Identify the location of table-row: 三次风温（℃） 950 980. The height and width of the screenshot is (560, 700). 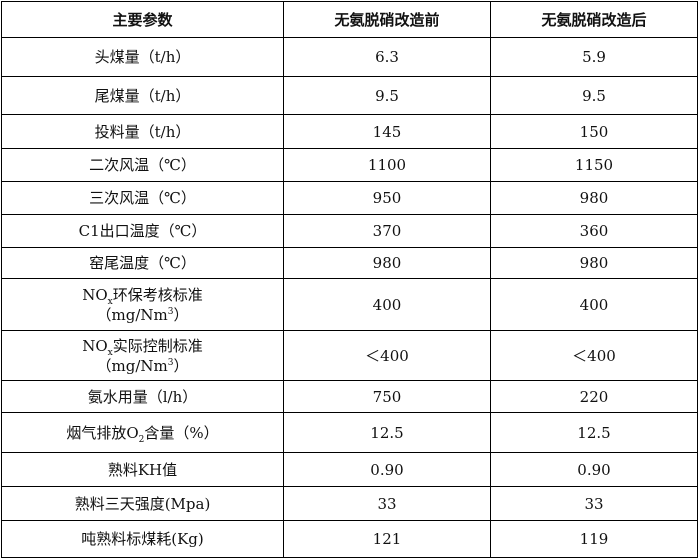
(349, 198).